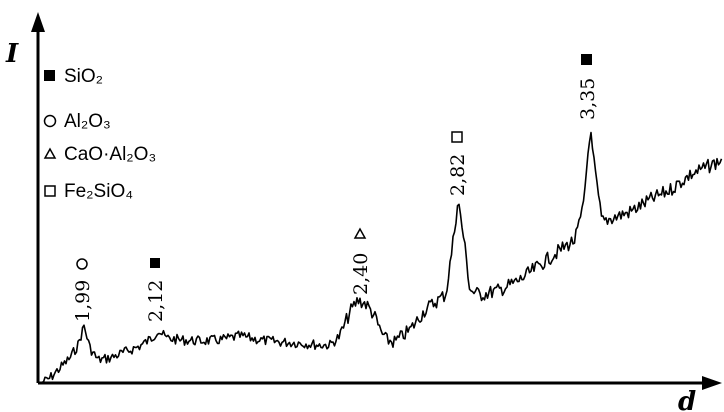 The height and width of the screenshot is (412, 724). I want to click on peak-label-3-35: 3,35, so click(588, 99).